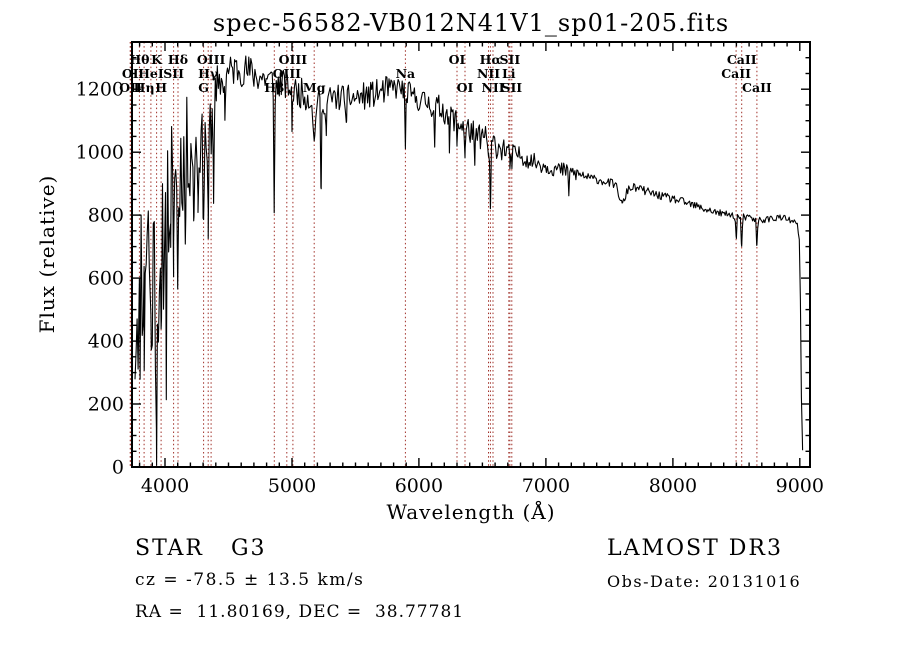 This screenshot has height=649, width=900. What do you see at coordinates (292, 486) in the screenshot?
I see `x-tick-label: 5000` at bounding box center [292, 486].